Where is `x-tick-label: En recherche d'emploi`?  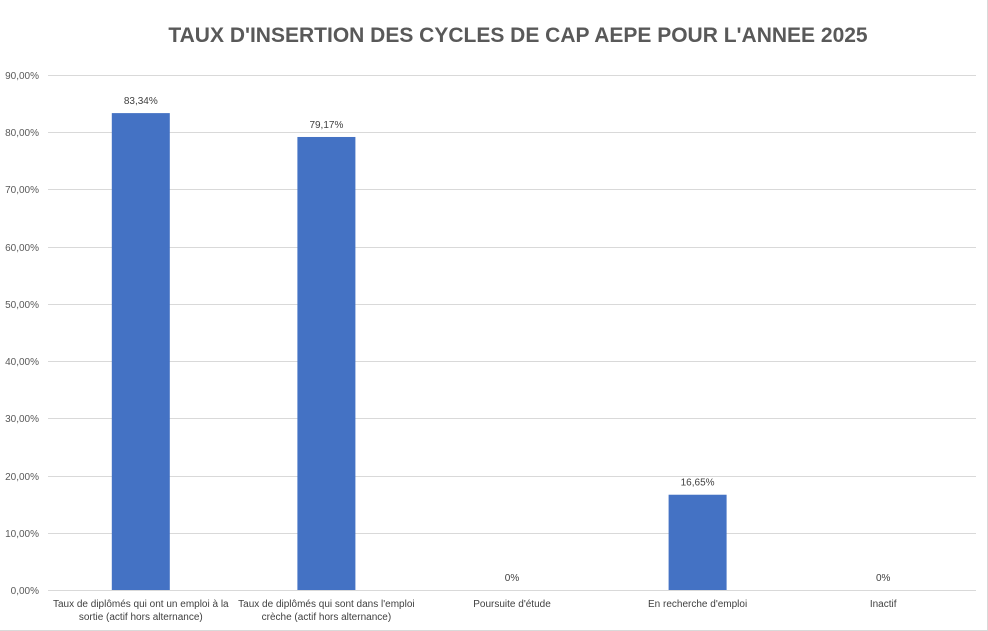 x-tick-label: En recherche d'emploi is located at coordinates (697, 604).